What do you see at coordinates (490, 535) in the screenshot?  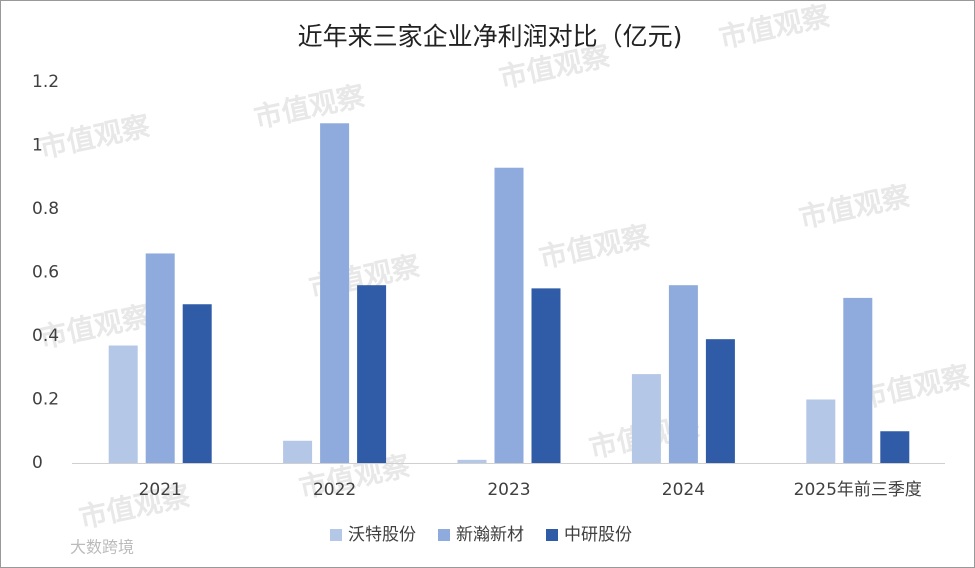 I see `legend-label: 新瀚新材` at bounding box center [490, 535].